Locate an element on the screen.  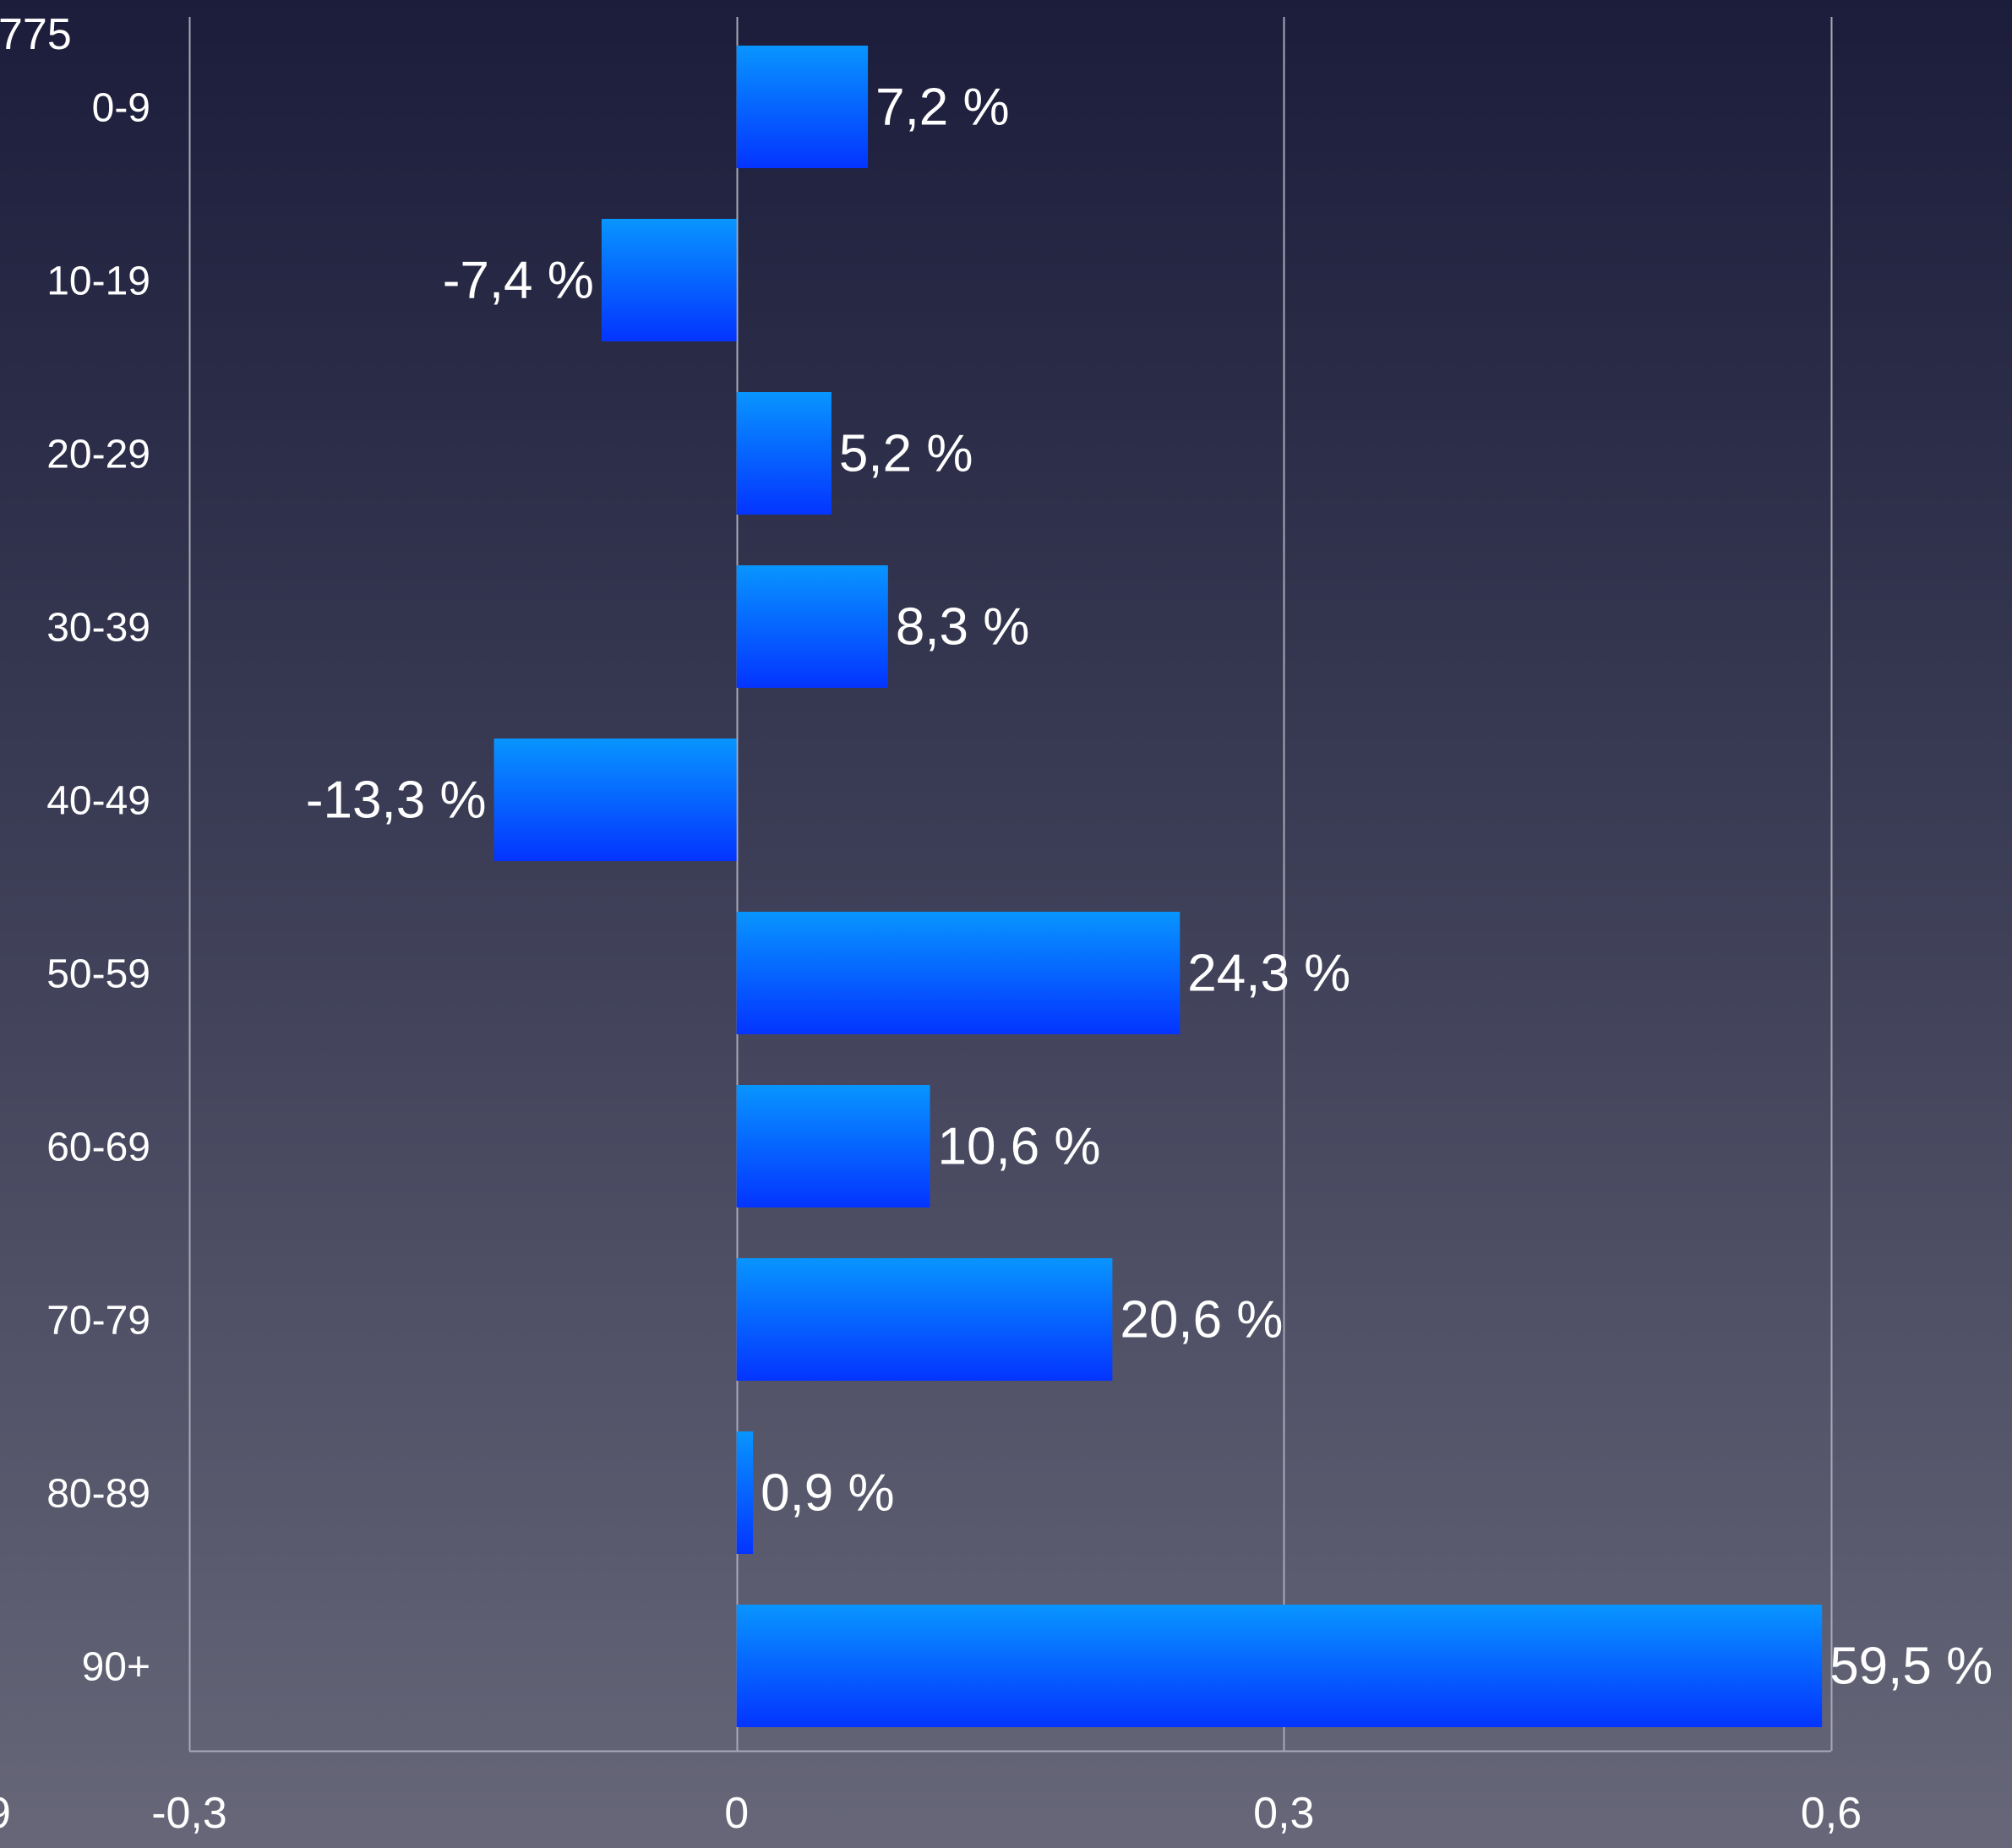
data-label: 0,9 % is located at coordinates (828, 1493).